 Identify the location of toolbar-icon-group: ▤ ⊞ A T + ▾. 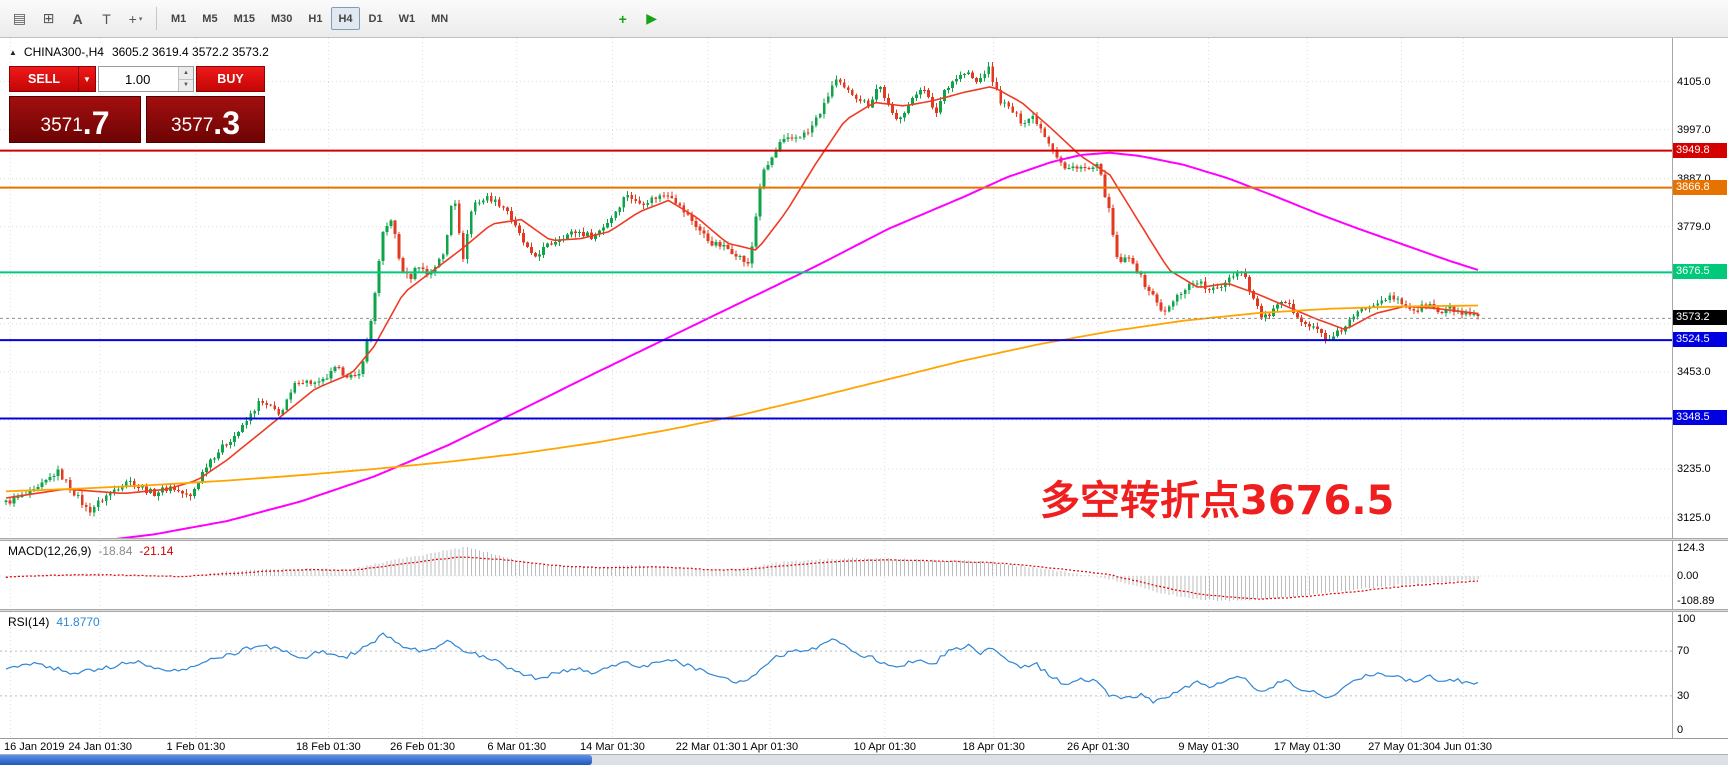
(77, 18).